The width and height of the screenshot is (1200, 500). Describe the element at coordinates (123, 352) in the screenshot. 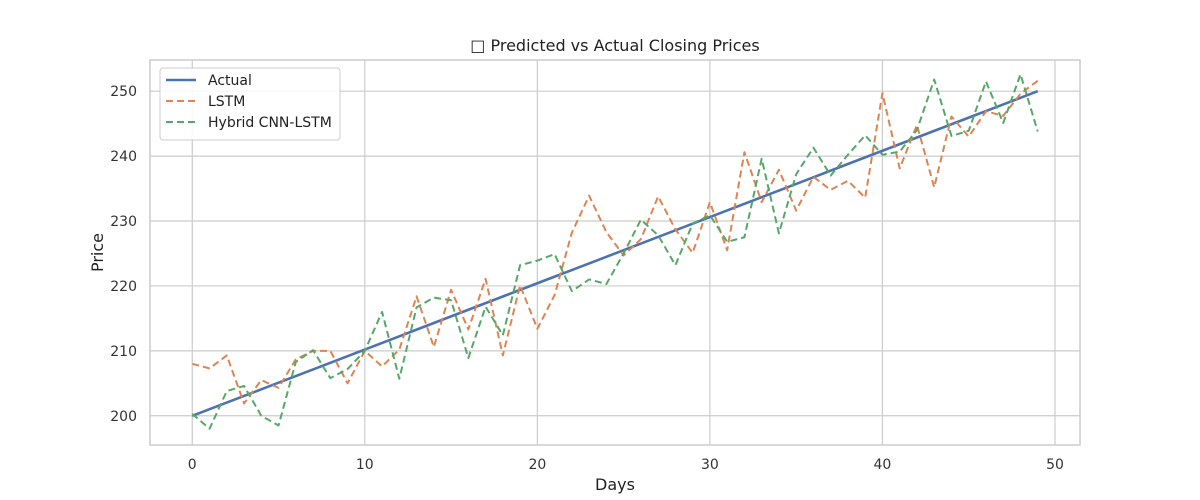

I see `y-tick-label: 210` at that location.